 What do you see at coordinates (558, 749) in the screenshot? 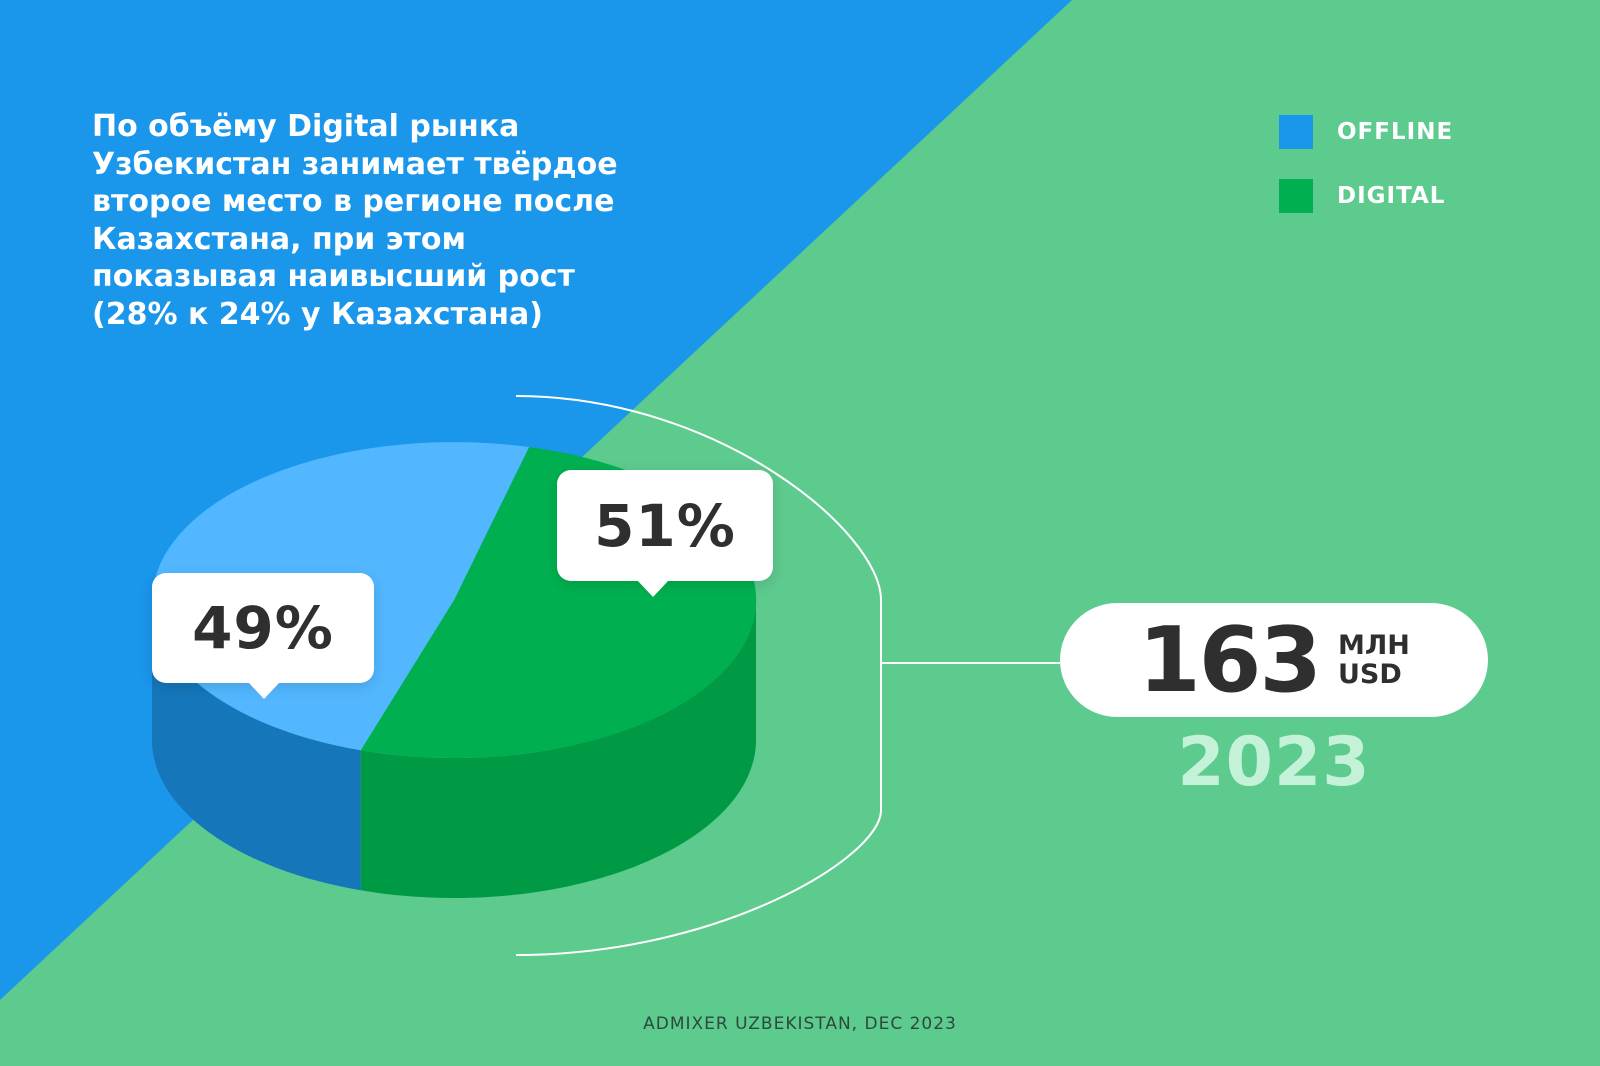
I see `pie-side-digital` at bounding box center [558, 749].